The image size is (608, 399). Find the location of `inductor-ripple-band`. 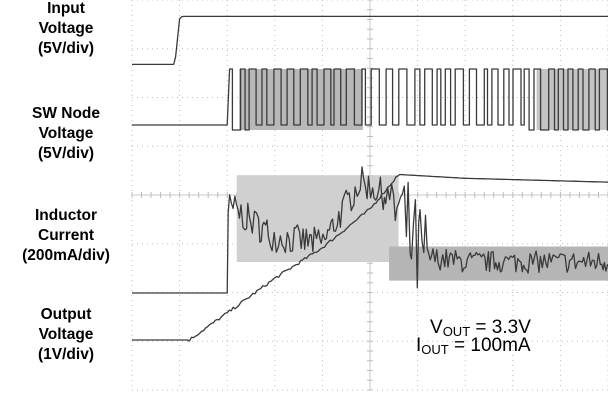

inductor-ripple-band is located at coordinates (317, 218).